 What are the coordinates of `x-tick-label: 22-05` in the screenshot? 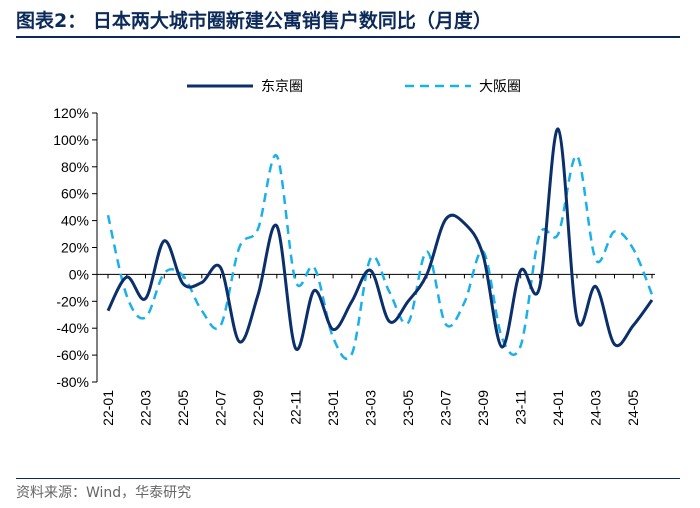 It's located at (183, 408).